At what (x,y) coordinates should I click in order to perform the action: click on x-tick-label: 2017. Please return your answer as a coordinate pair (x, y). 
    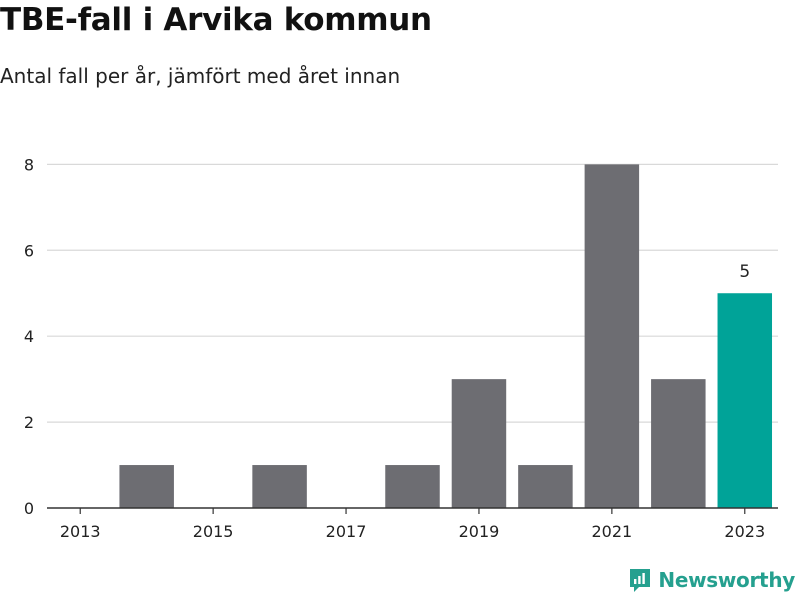
    Looking at the image, I should click on (346, 531).